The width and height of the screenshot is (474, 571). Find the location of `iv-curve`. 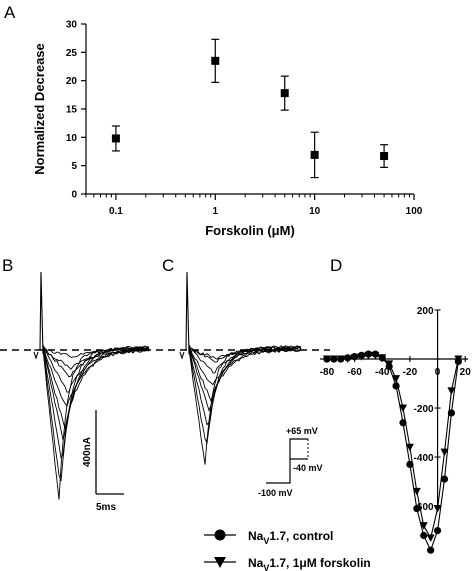

iv-curve is located at coordinates (392, 452).